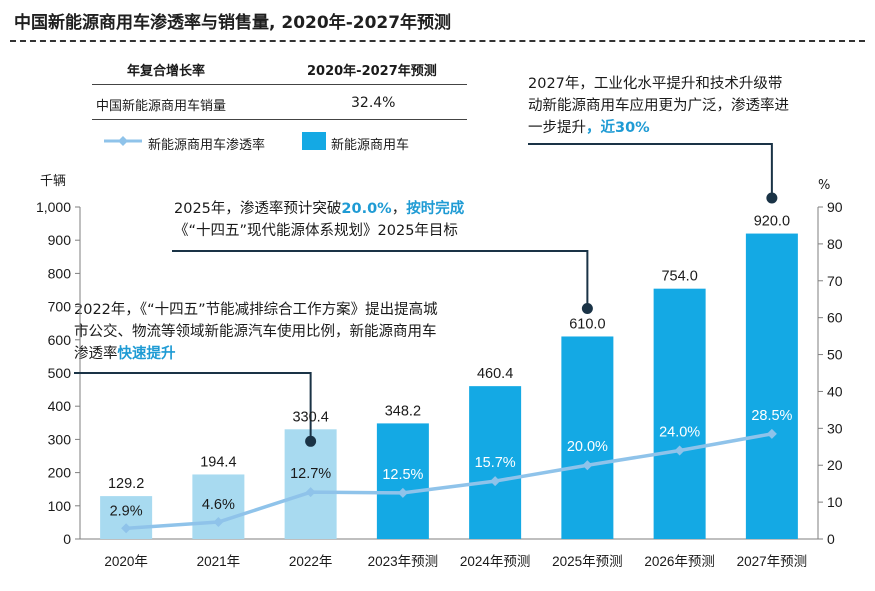  Describe the element at coordinates (824, 185) in the screenshot. I see `right-axis-unit: %` at that location.